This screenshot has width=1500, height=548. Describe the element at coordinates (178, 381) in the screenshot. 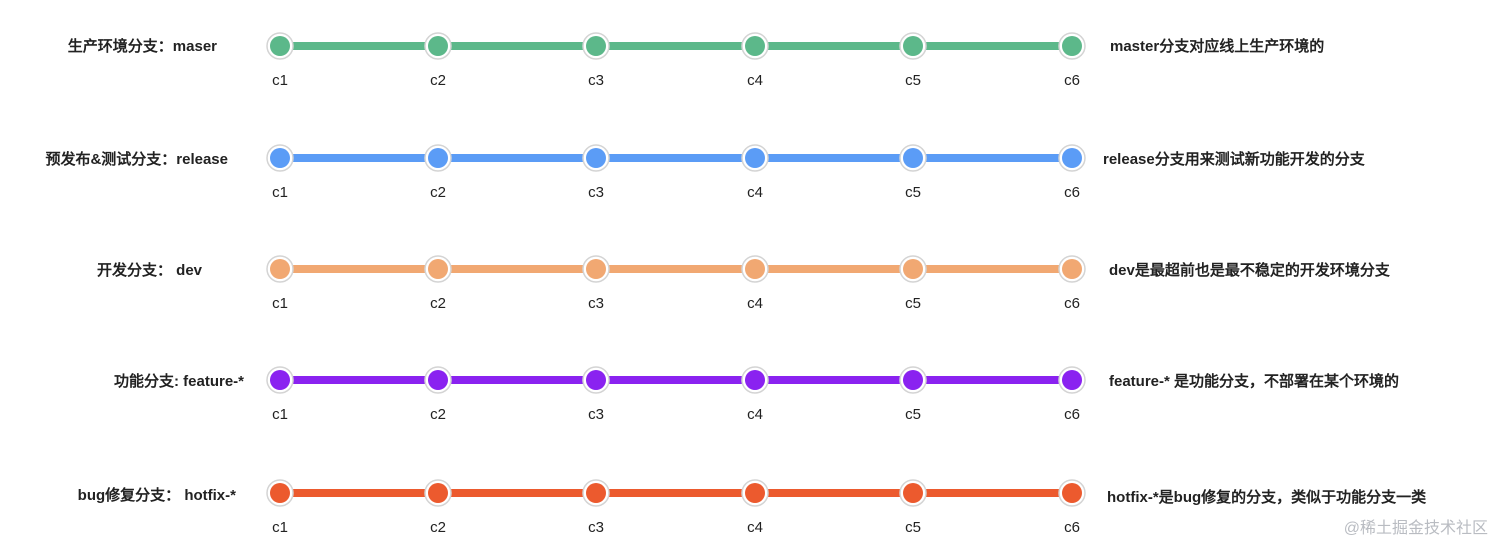

I see `branch-label-feature: 功能分支: feature-*` at that location.